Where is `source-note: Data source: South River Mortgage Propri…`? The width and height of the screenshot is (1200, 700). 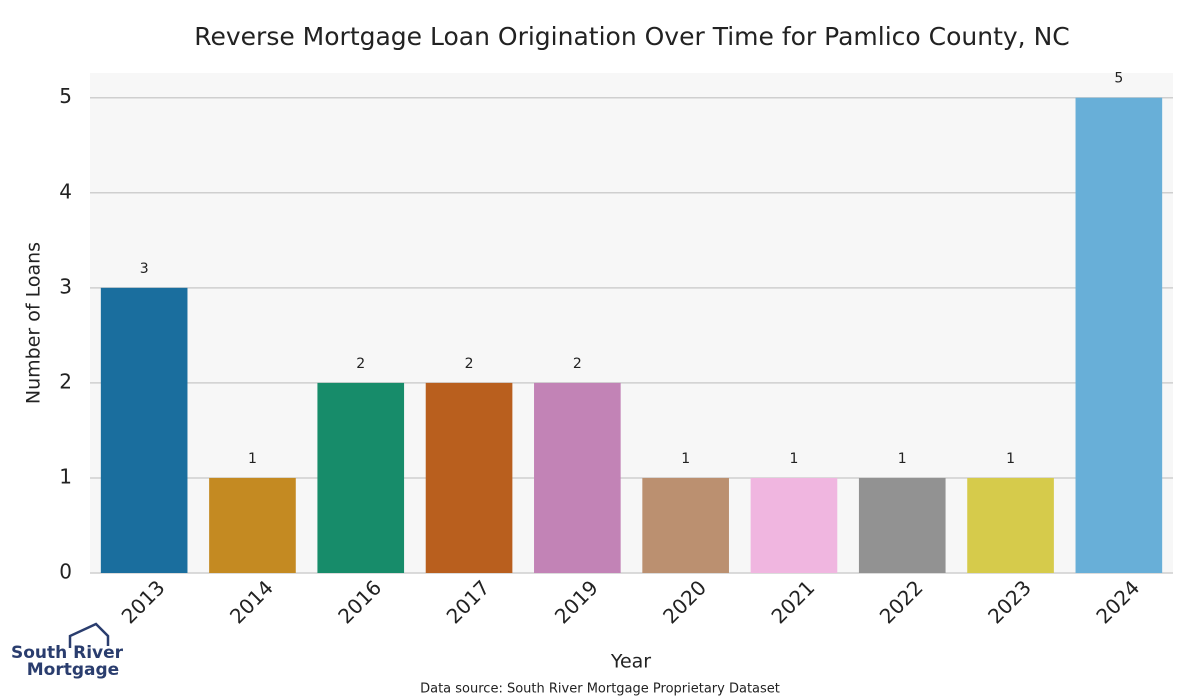 source-note: Data source: South River Mortgage Propri… is located at coordinates (600, 689).